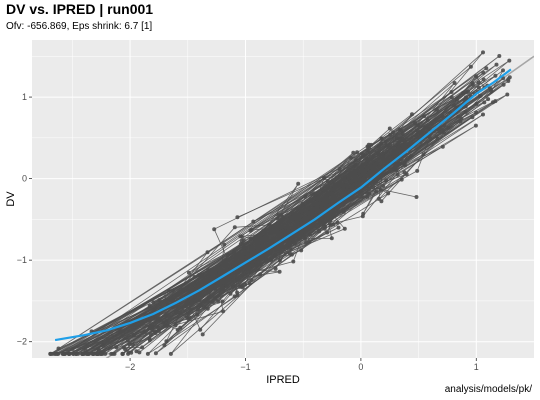 The image size is (540, 400). I want to click on x-tick-label: 0, so click(360, 367).